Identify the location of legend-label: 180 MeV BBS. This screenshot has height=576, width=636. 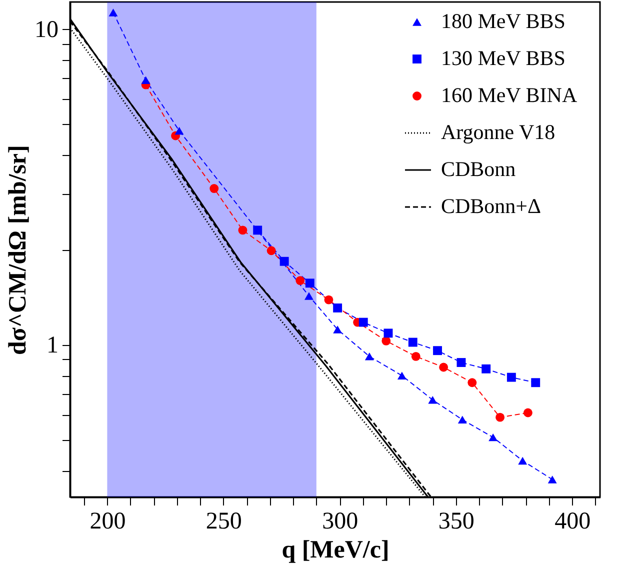
(503, 21).